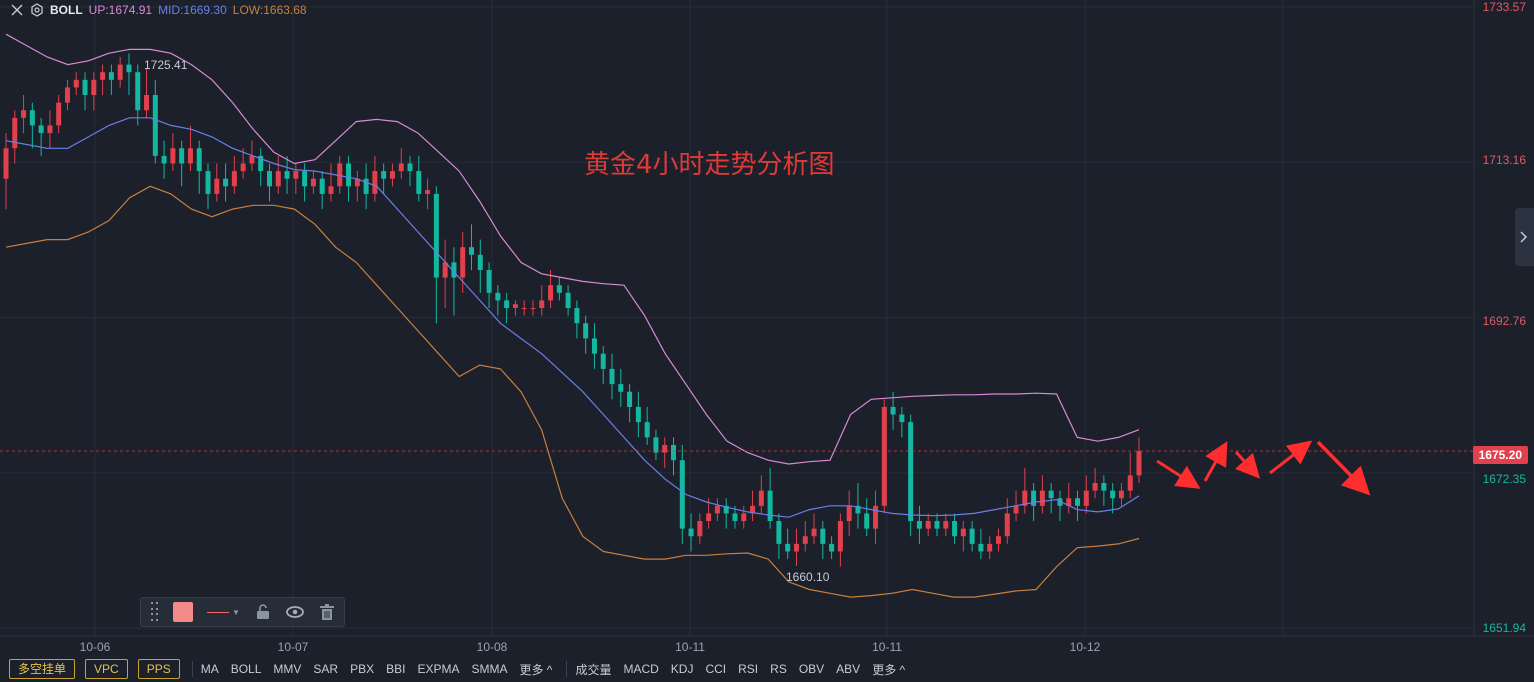  What do you see at coordinates (362, 669) in the screenshot?
I see `indicator-pbx: PBX` at bounding box center [362, 669].